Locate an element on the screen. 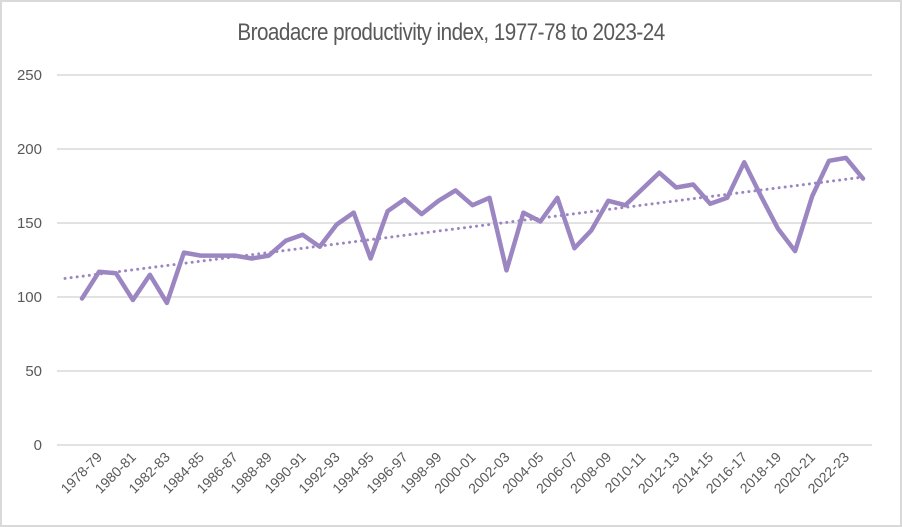 The image size is (902, 527). y-tick-label: 200 is located at coordinates (29, 149).